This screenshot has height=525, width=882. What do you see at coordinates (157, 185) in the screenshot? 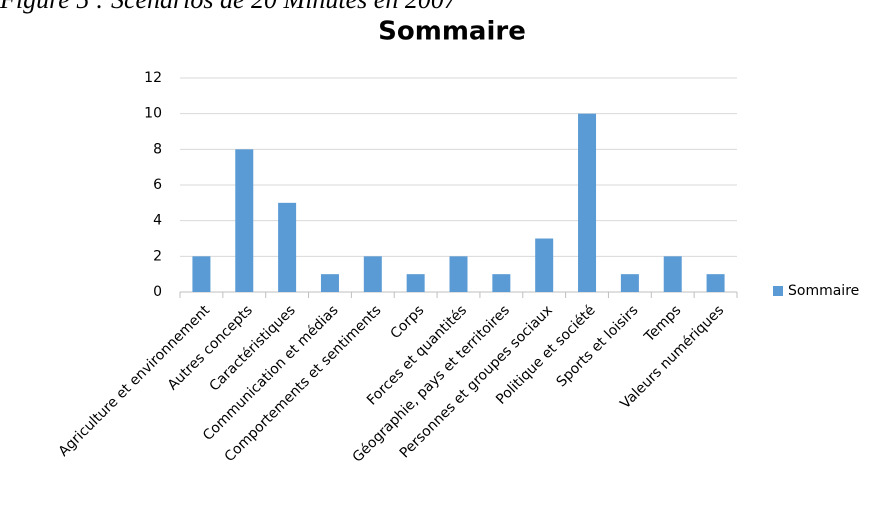
I see `y-tick-label: 6` at bounding box center [157, 185].